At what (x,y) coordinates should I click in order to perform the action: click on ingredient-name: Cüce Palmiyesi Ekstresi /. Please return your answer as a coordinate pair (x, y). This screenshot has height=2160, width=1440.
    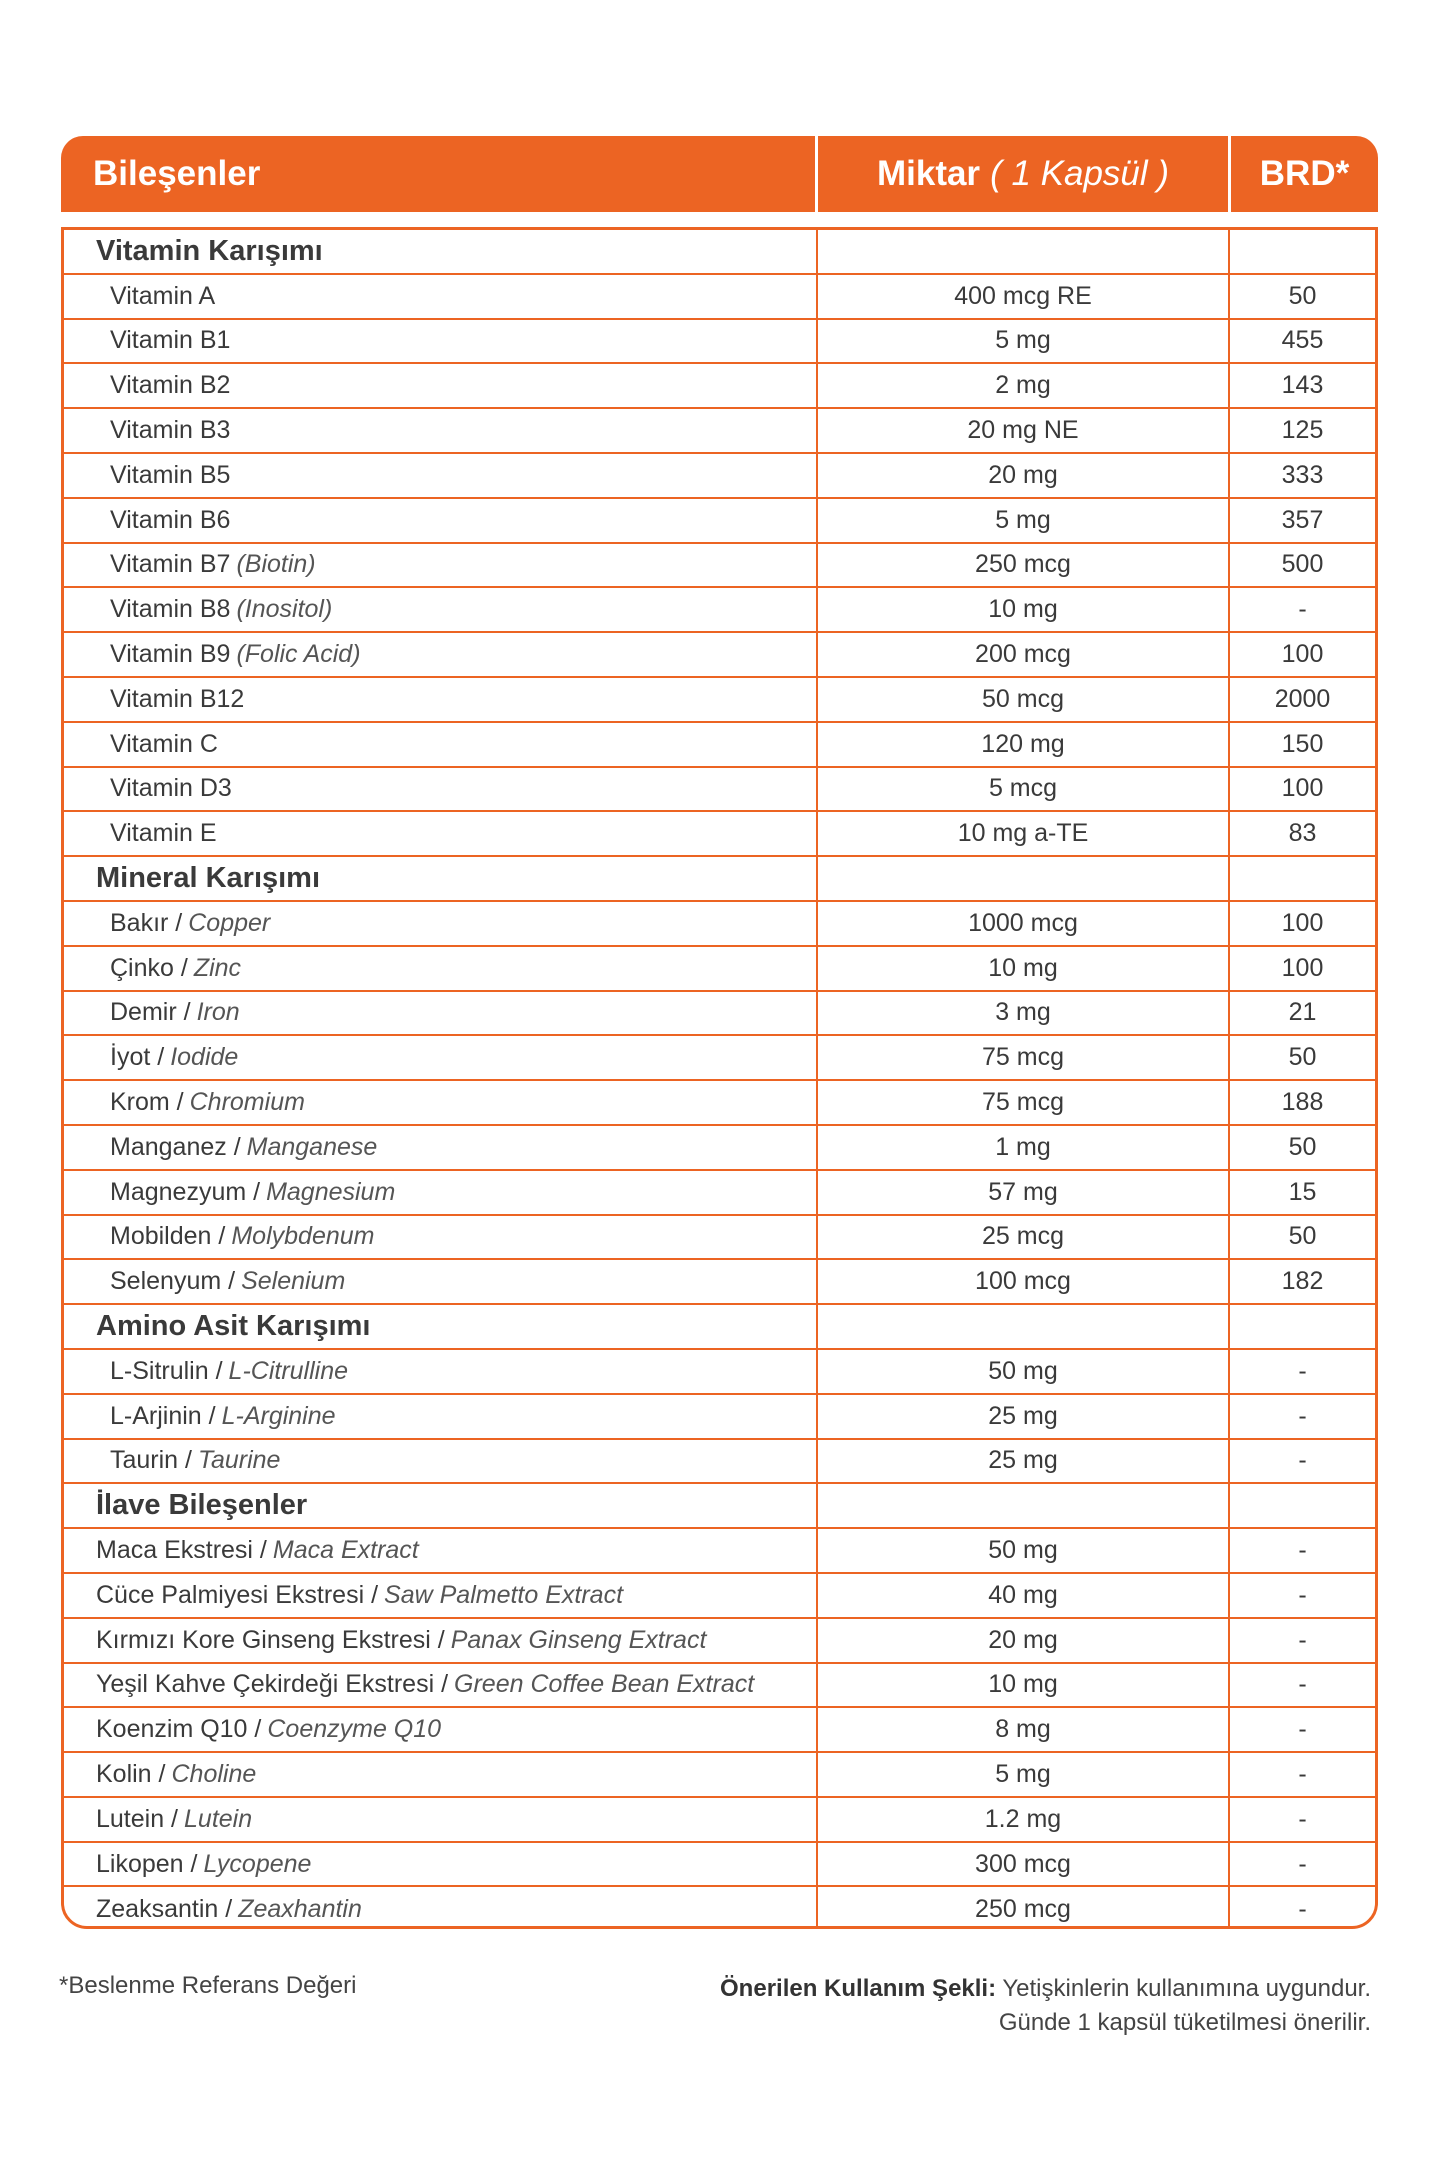
    Looking at the image, I should click on (237, 1594).